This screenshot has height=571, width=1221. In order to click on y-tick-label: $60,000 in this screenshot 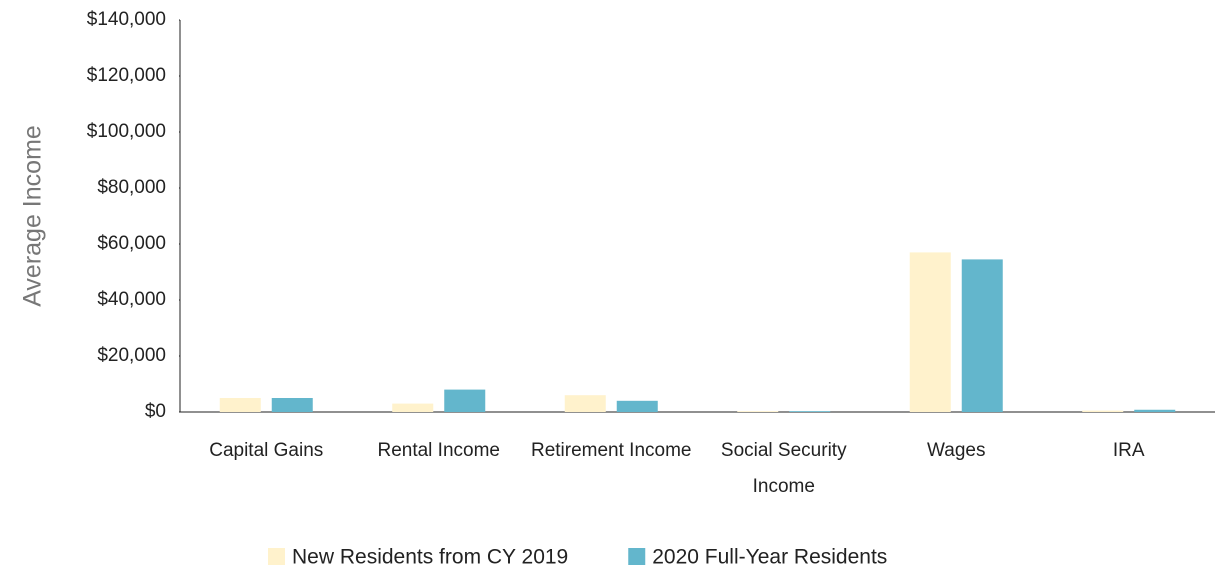, I will do `click(131, 243)`.